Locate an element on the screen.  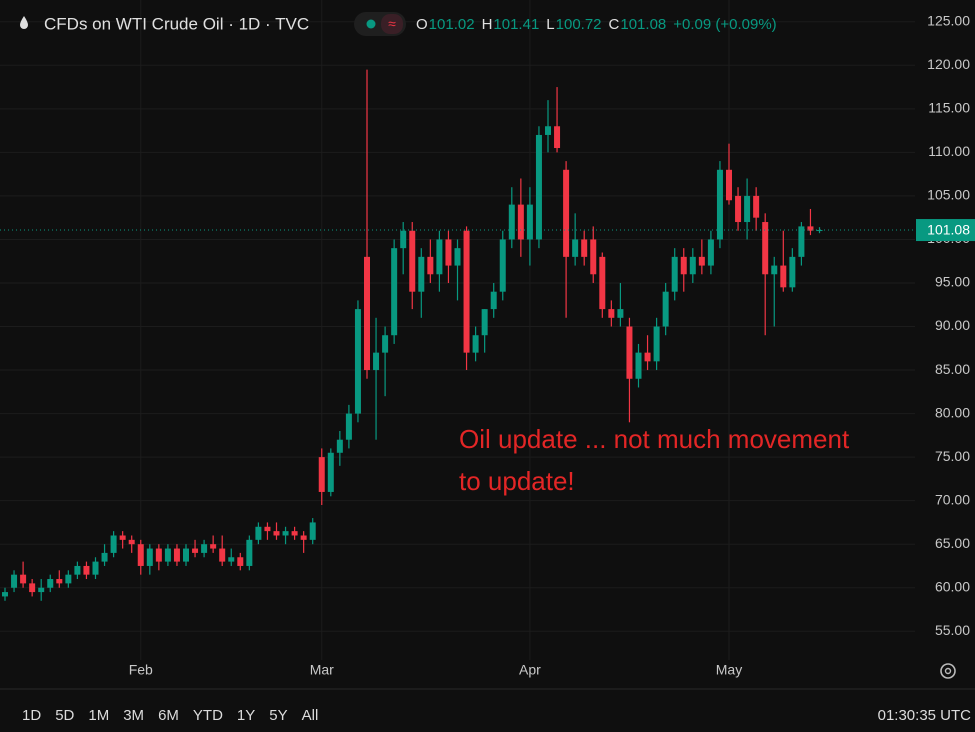
last-price-box is located at coordinates (945, 230).